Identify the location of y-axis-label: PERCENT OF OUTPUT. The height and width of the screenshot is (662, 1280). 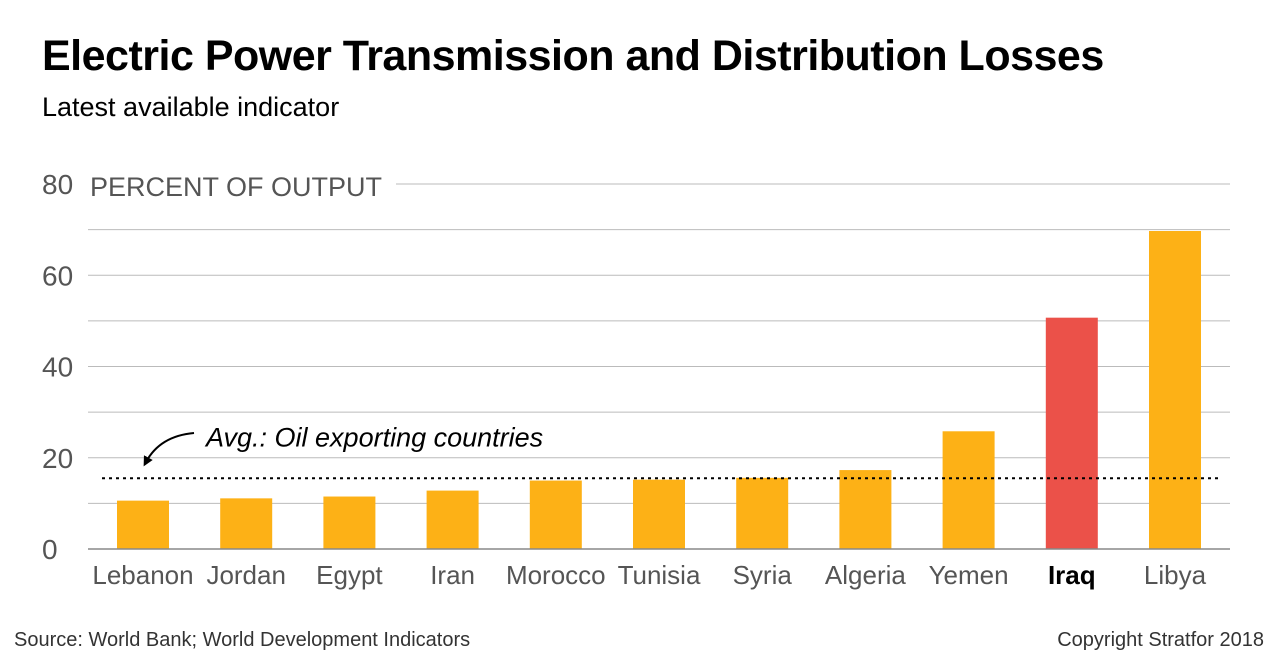
(236, 187).